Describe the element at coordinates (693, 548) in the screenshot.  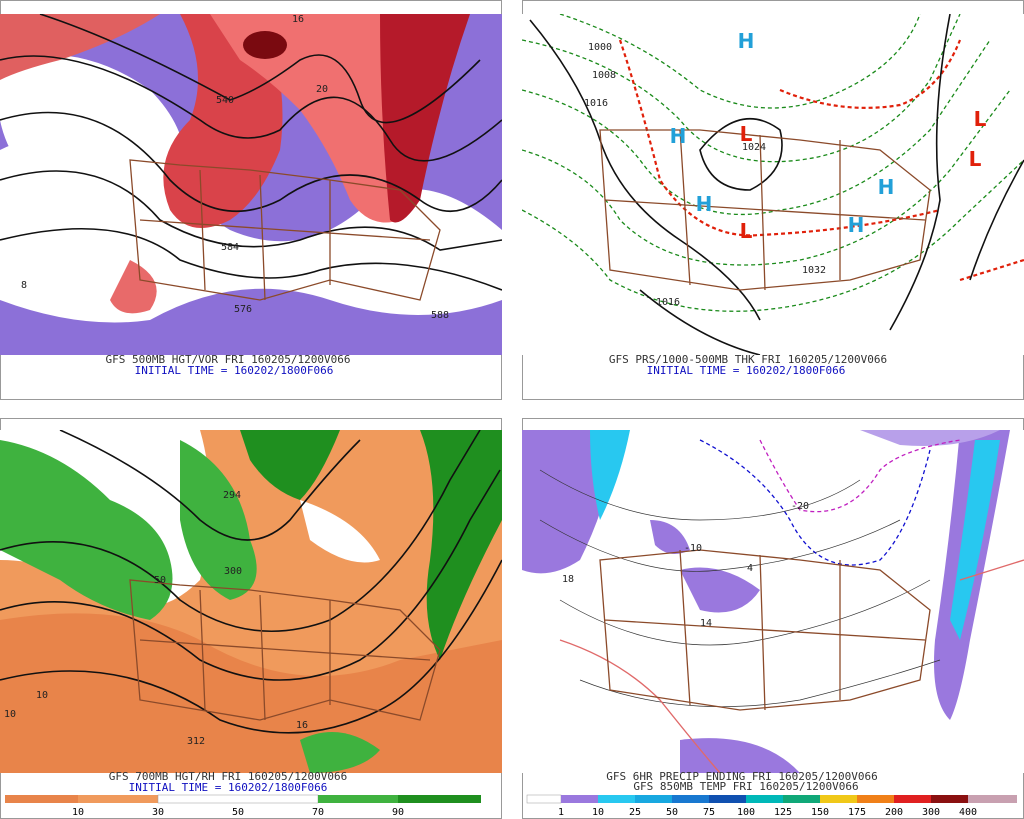
I see `contour-label: -10` at that location.